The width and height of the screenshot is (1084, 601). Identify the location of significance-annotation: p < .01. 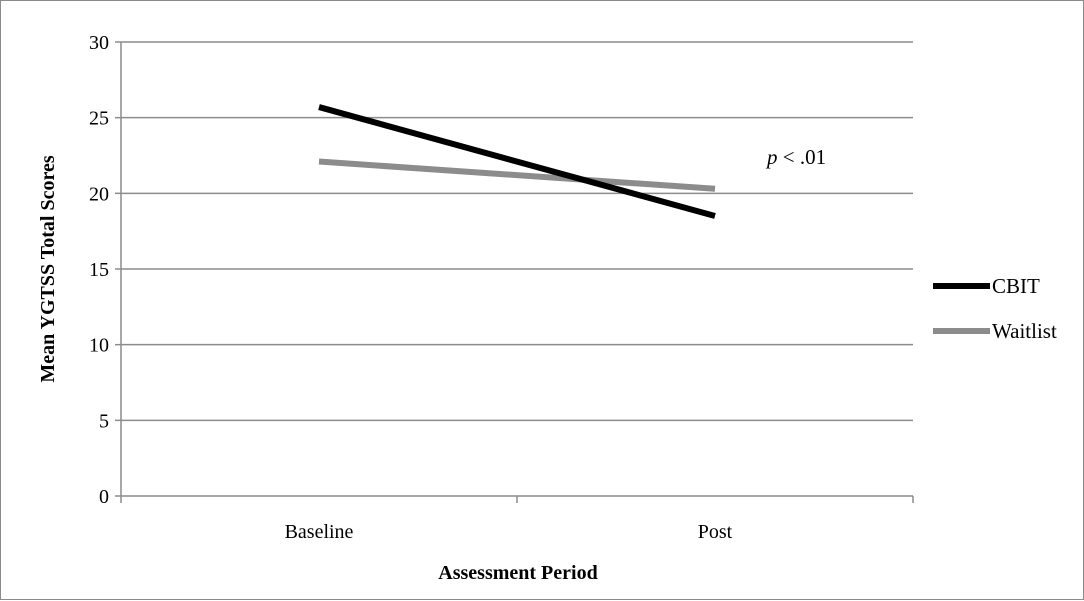
(795, 157).